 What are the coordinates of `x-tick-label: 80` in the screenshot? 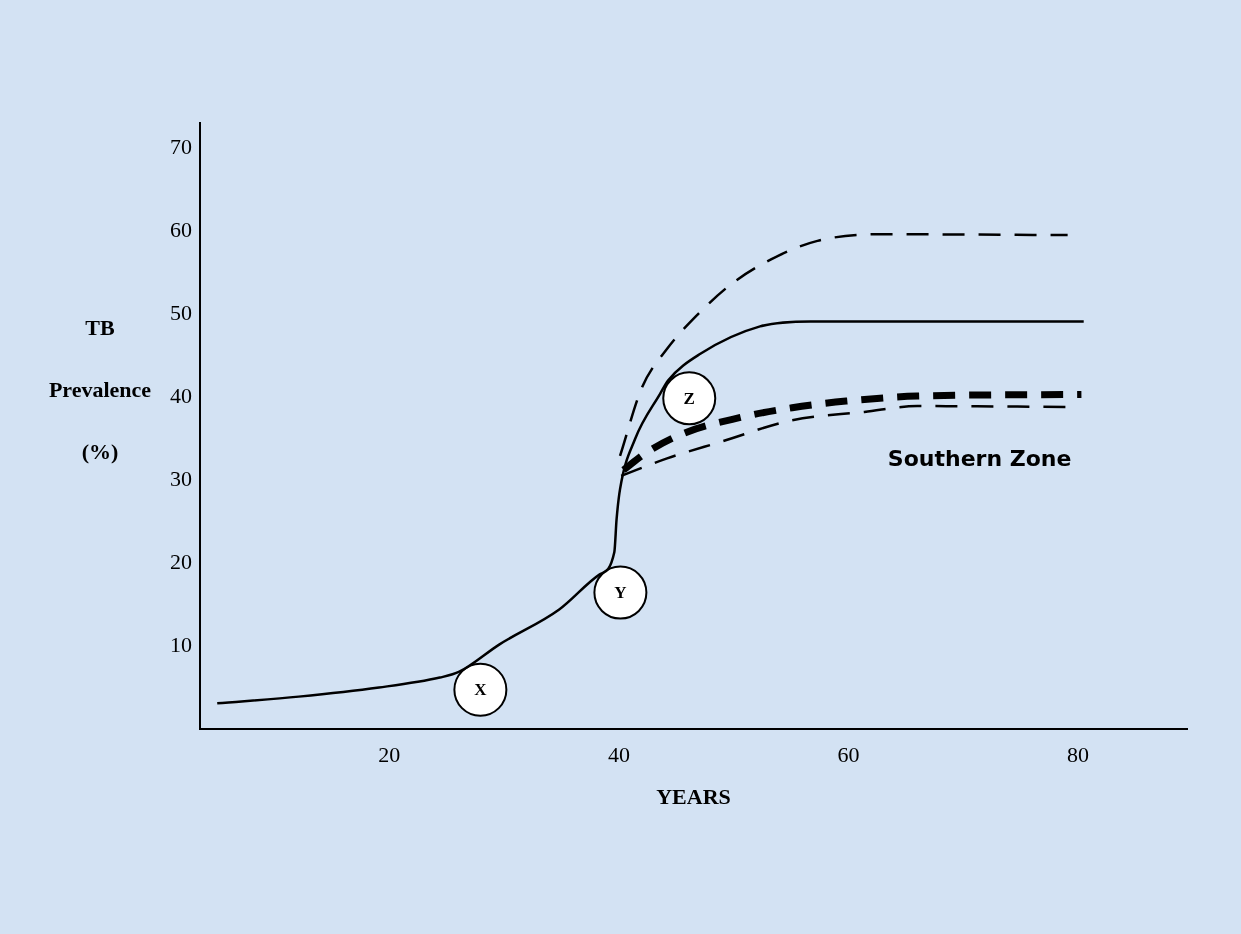 It's located at (1077, 754).